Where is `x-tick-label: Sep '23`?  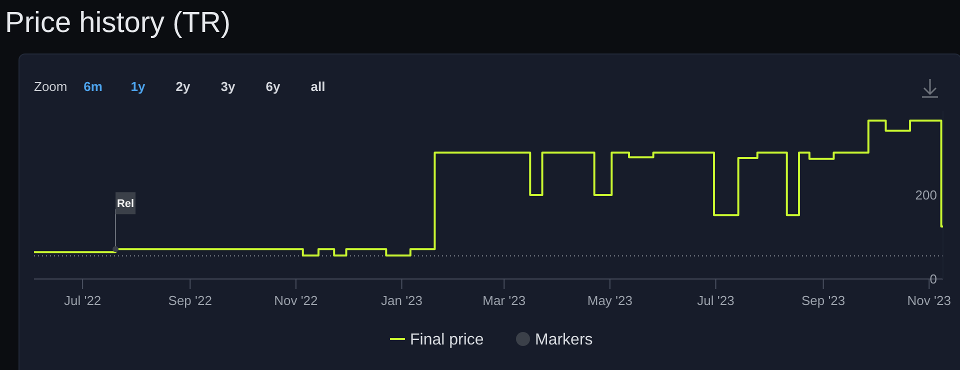 x-tick-label: Sep '23 is located at coordinates (823, 300).